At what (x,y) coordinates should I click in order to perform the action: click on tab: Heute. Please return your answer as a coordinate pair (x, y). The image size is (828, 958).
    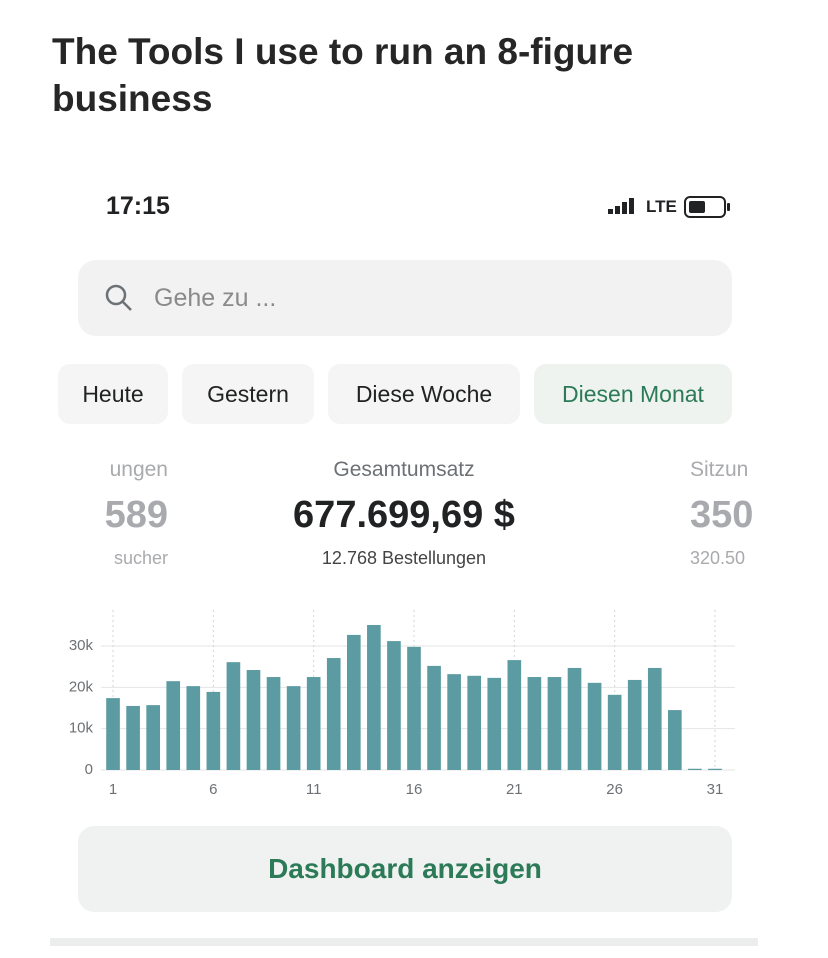
    Looking at the image, I should click on (113, 394).